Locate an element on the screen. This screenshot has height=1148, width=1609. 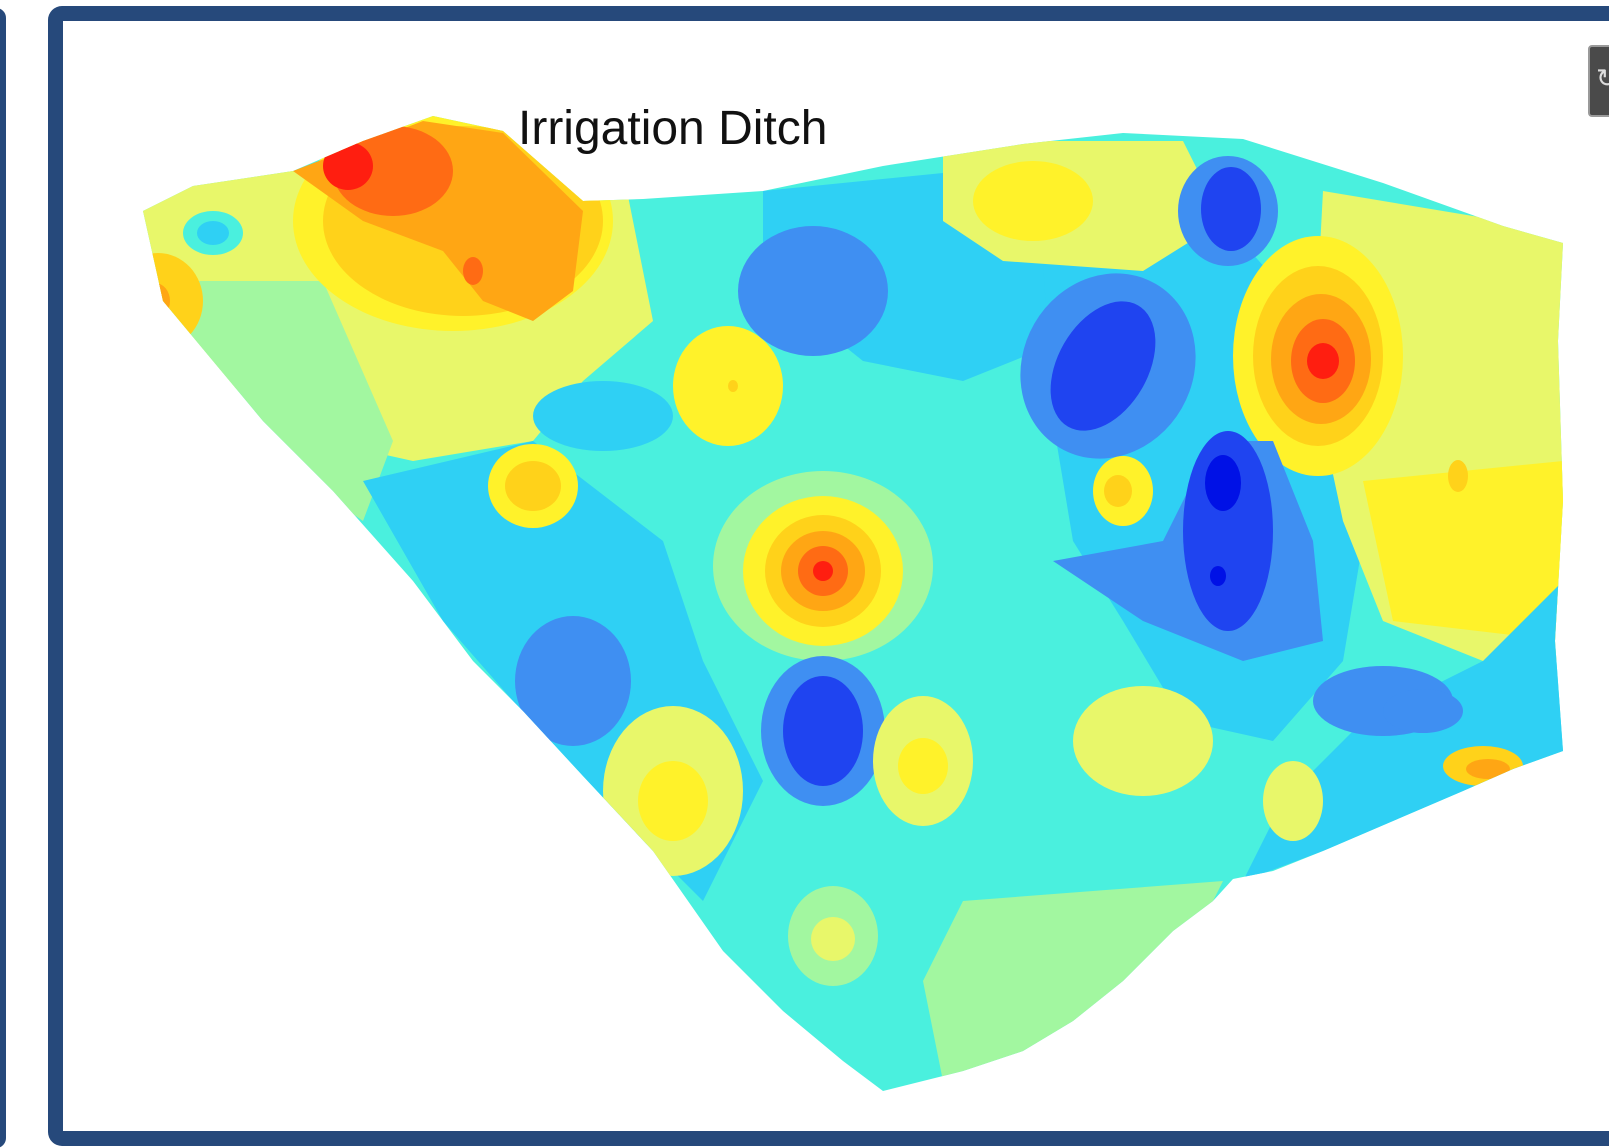
hotspot-nw-minor is located at coordinates (473, 271).